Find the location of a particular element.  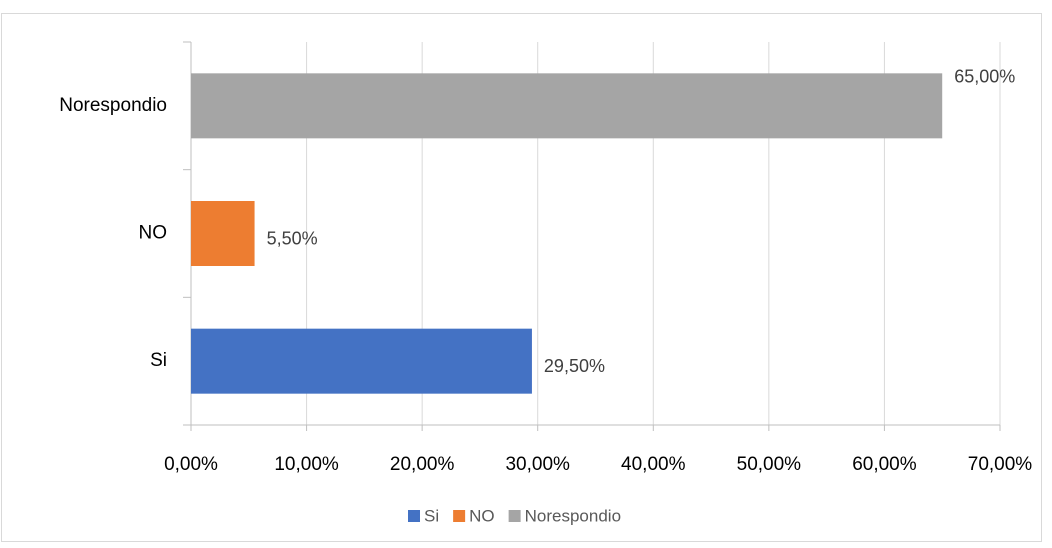

legend-label: Norespondio is located at coordinates (573, 515).